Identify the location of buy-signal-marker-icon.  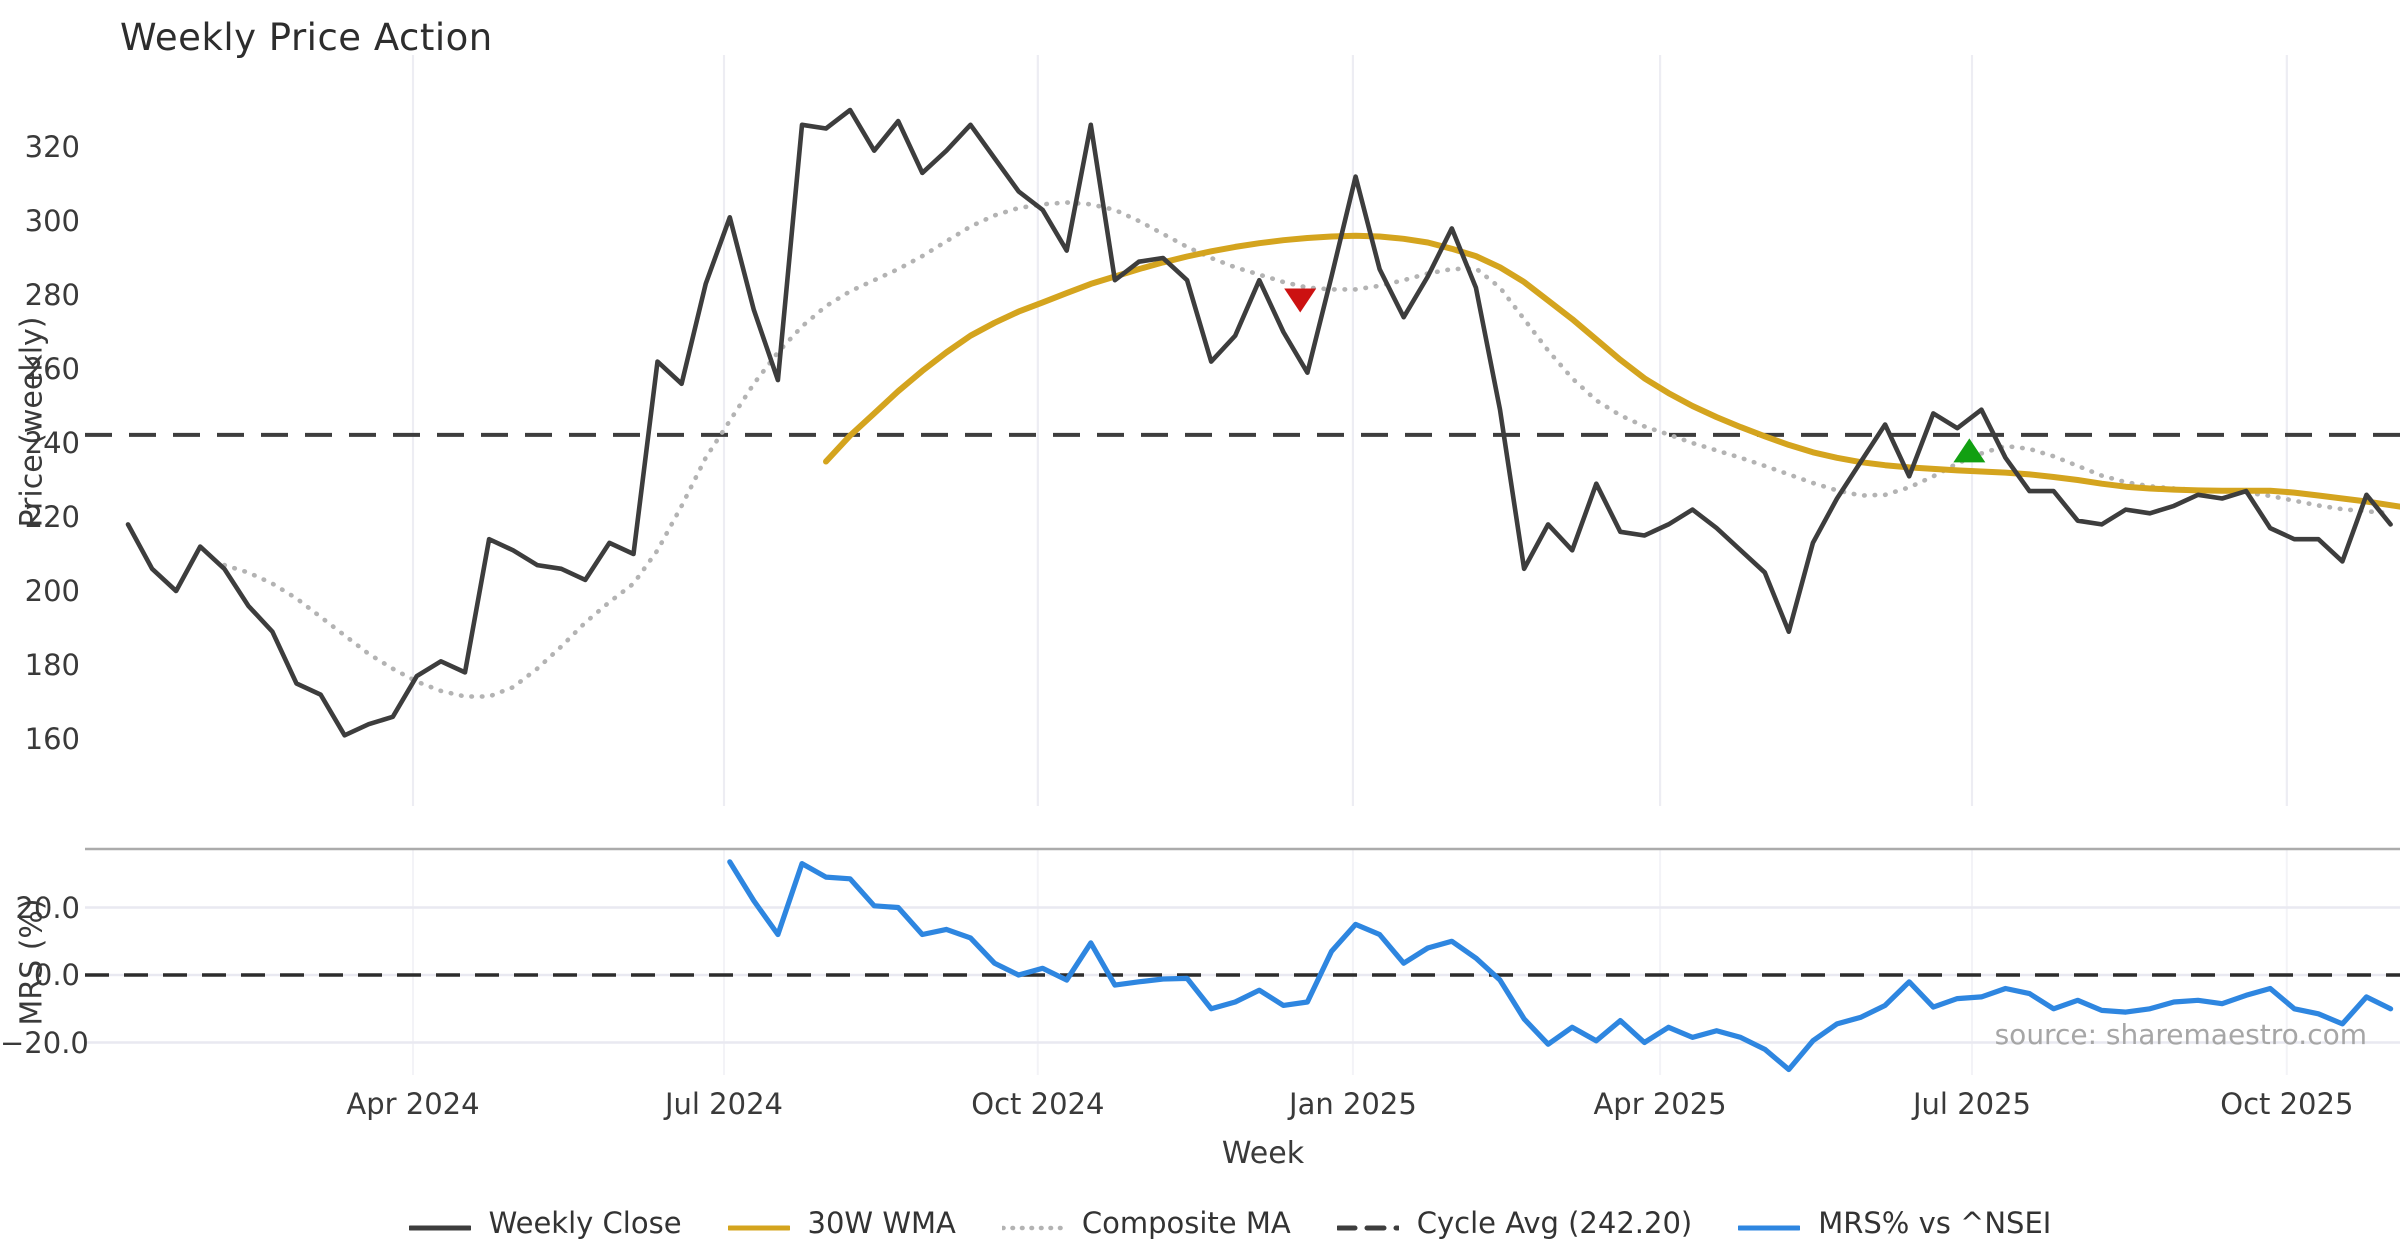
(1969, 450).